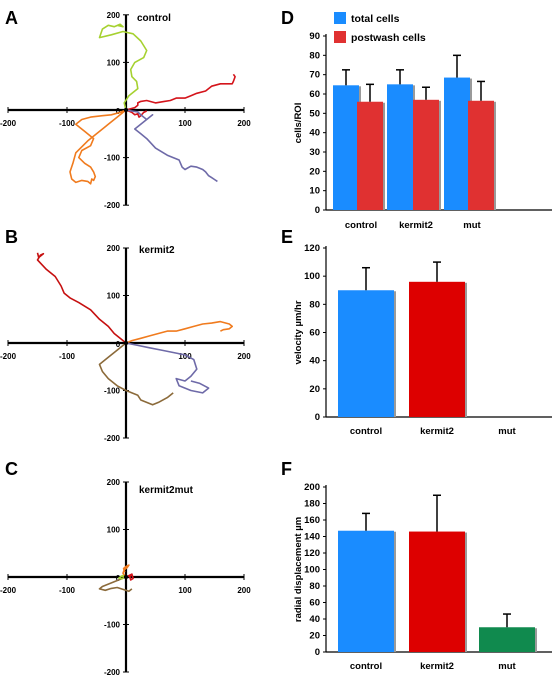 The width and height of the screenshot is (558, 679). I want to click on y-axis-label: cells/ROI, so click(298, 123).